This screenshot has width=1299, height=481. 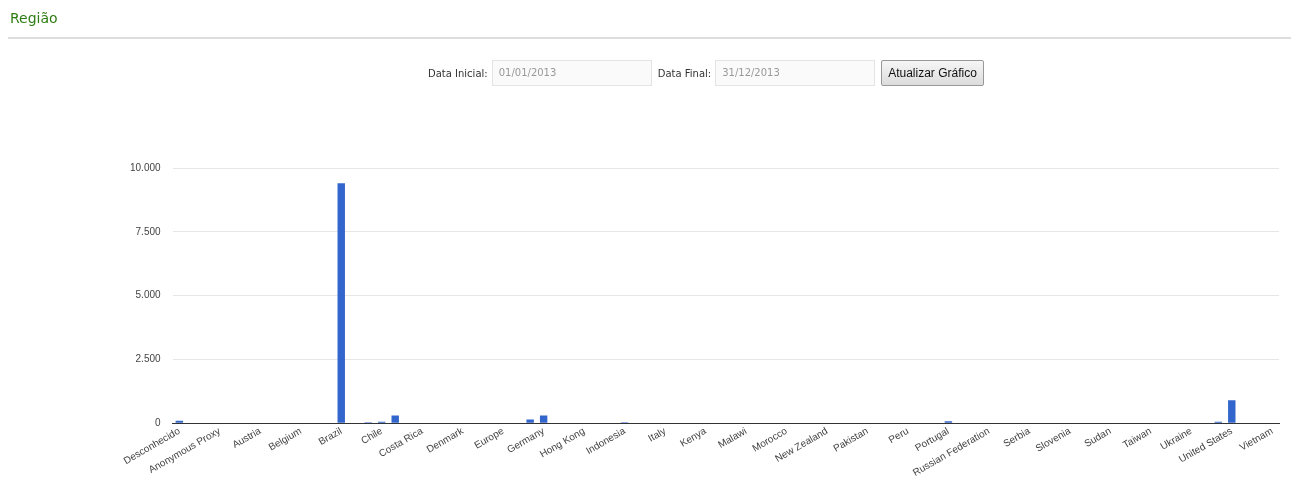 What do you see at coordinates (795, 73) in the screenshot?
I see `text: 31/12/2013` at bounding box center [795, 73].